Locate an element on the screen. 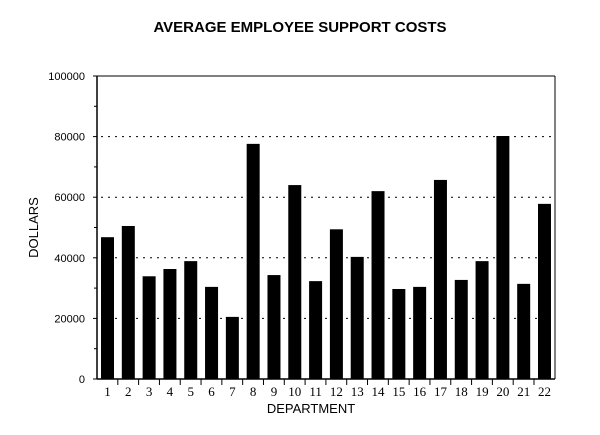  x-tick-label: 20 is located at coordinates (502, 391).